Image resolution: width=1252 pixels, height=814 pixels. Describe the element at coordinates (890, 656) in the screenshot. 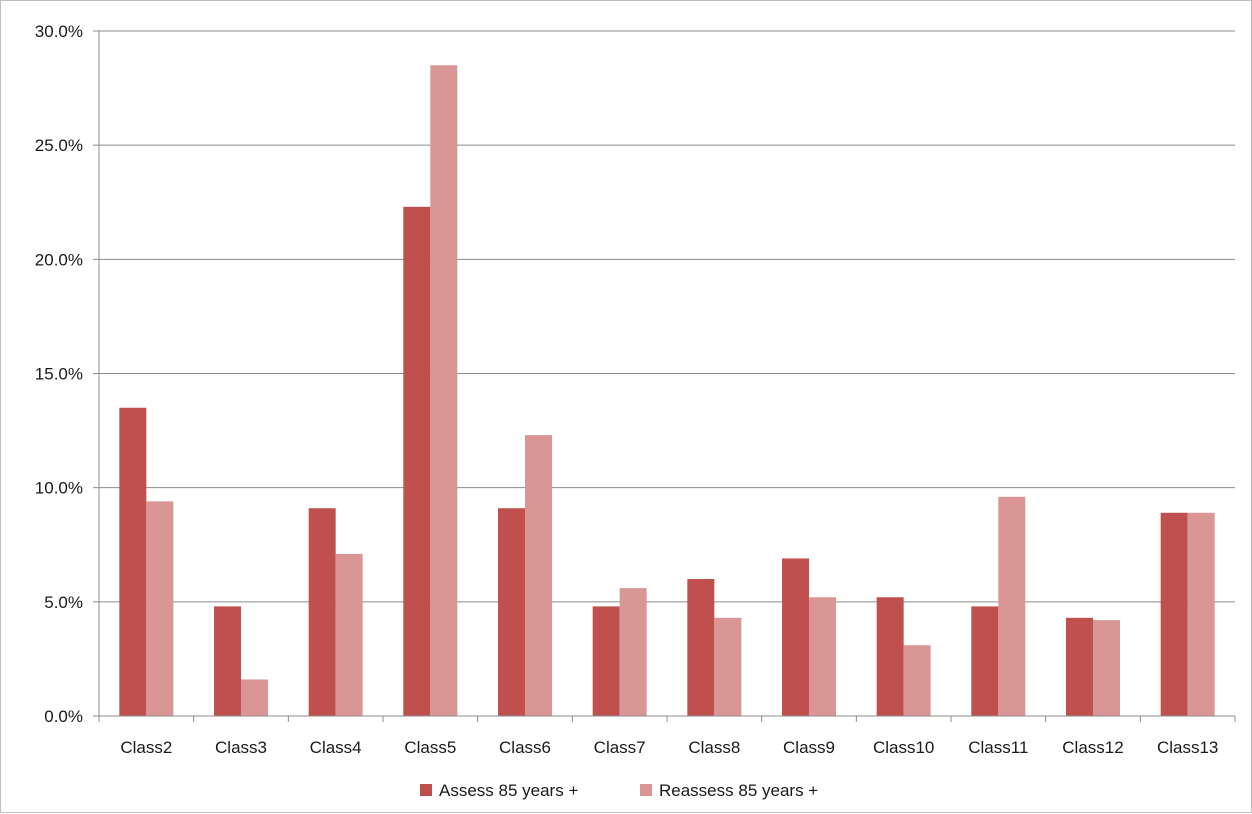

I see `bar-assess-class10` at that location.